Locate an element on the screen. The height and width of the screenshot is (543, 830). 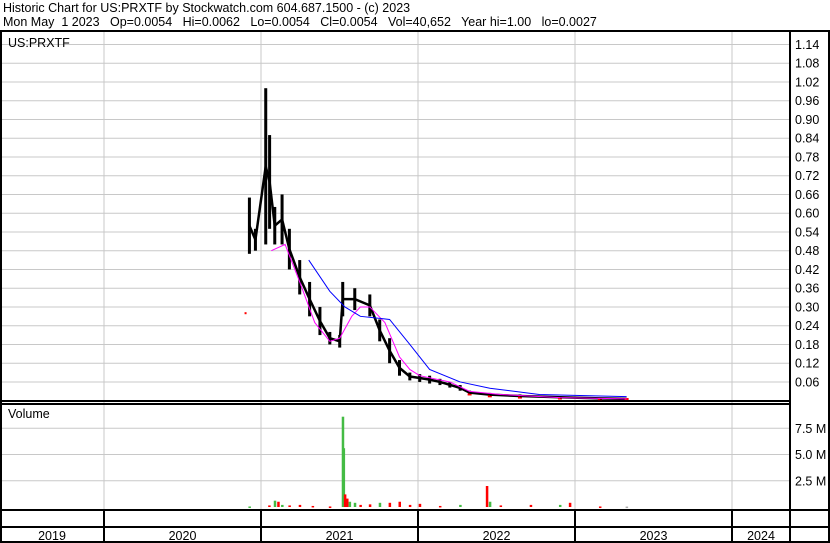
year-label: 2019 is located at coordinates (52, 536).